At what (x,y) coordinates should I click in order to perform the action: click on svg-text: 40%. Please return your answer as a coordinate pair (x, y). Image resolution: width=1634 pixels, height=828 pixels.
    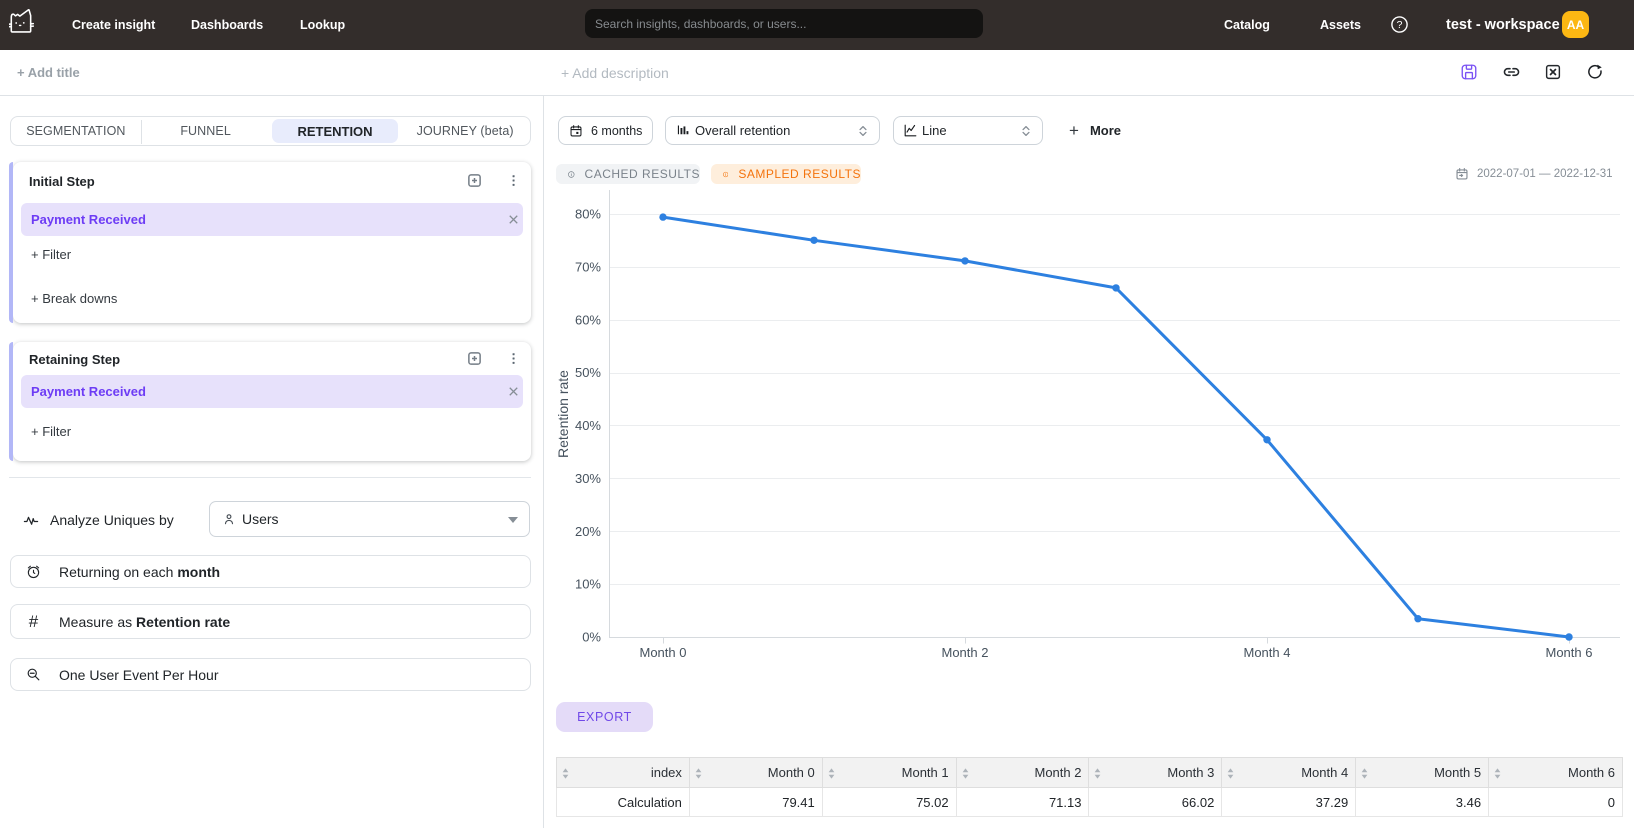
    Looking at the image, I should click on (588, 425).